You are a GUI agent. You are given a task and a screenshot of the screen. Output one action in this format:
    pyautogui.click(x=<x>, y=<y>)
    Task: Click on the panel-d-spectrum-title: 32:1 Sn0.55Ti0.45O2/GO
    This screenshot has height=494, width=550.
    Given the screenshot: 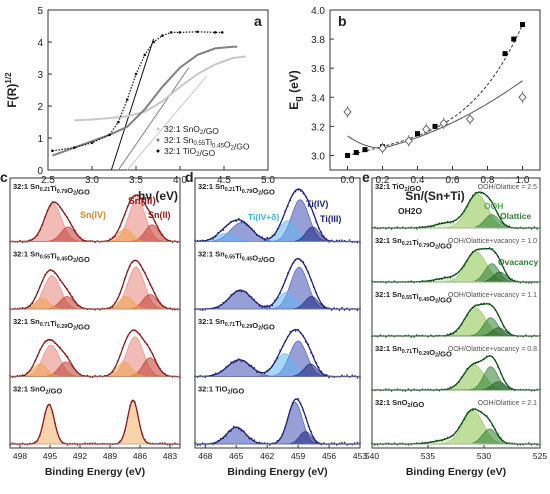 What is the action you would take?
    pyautogui.click(x=236, y=257)
    